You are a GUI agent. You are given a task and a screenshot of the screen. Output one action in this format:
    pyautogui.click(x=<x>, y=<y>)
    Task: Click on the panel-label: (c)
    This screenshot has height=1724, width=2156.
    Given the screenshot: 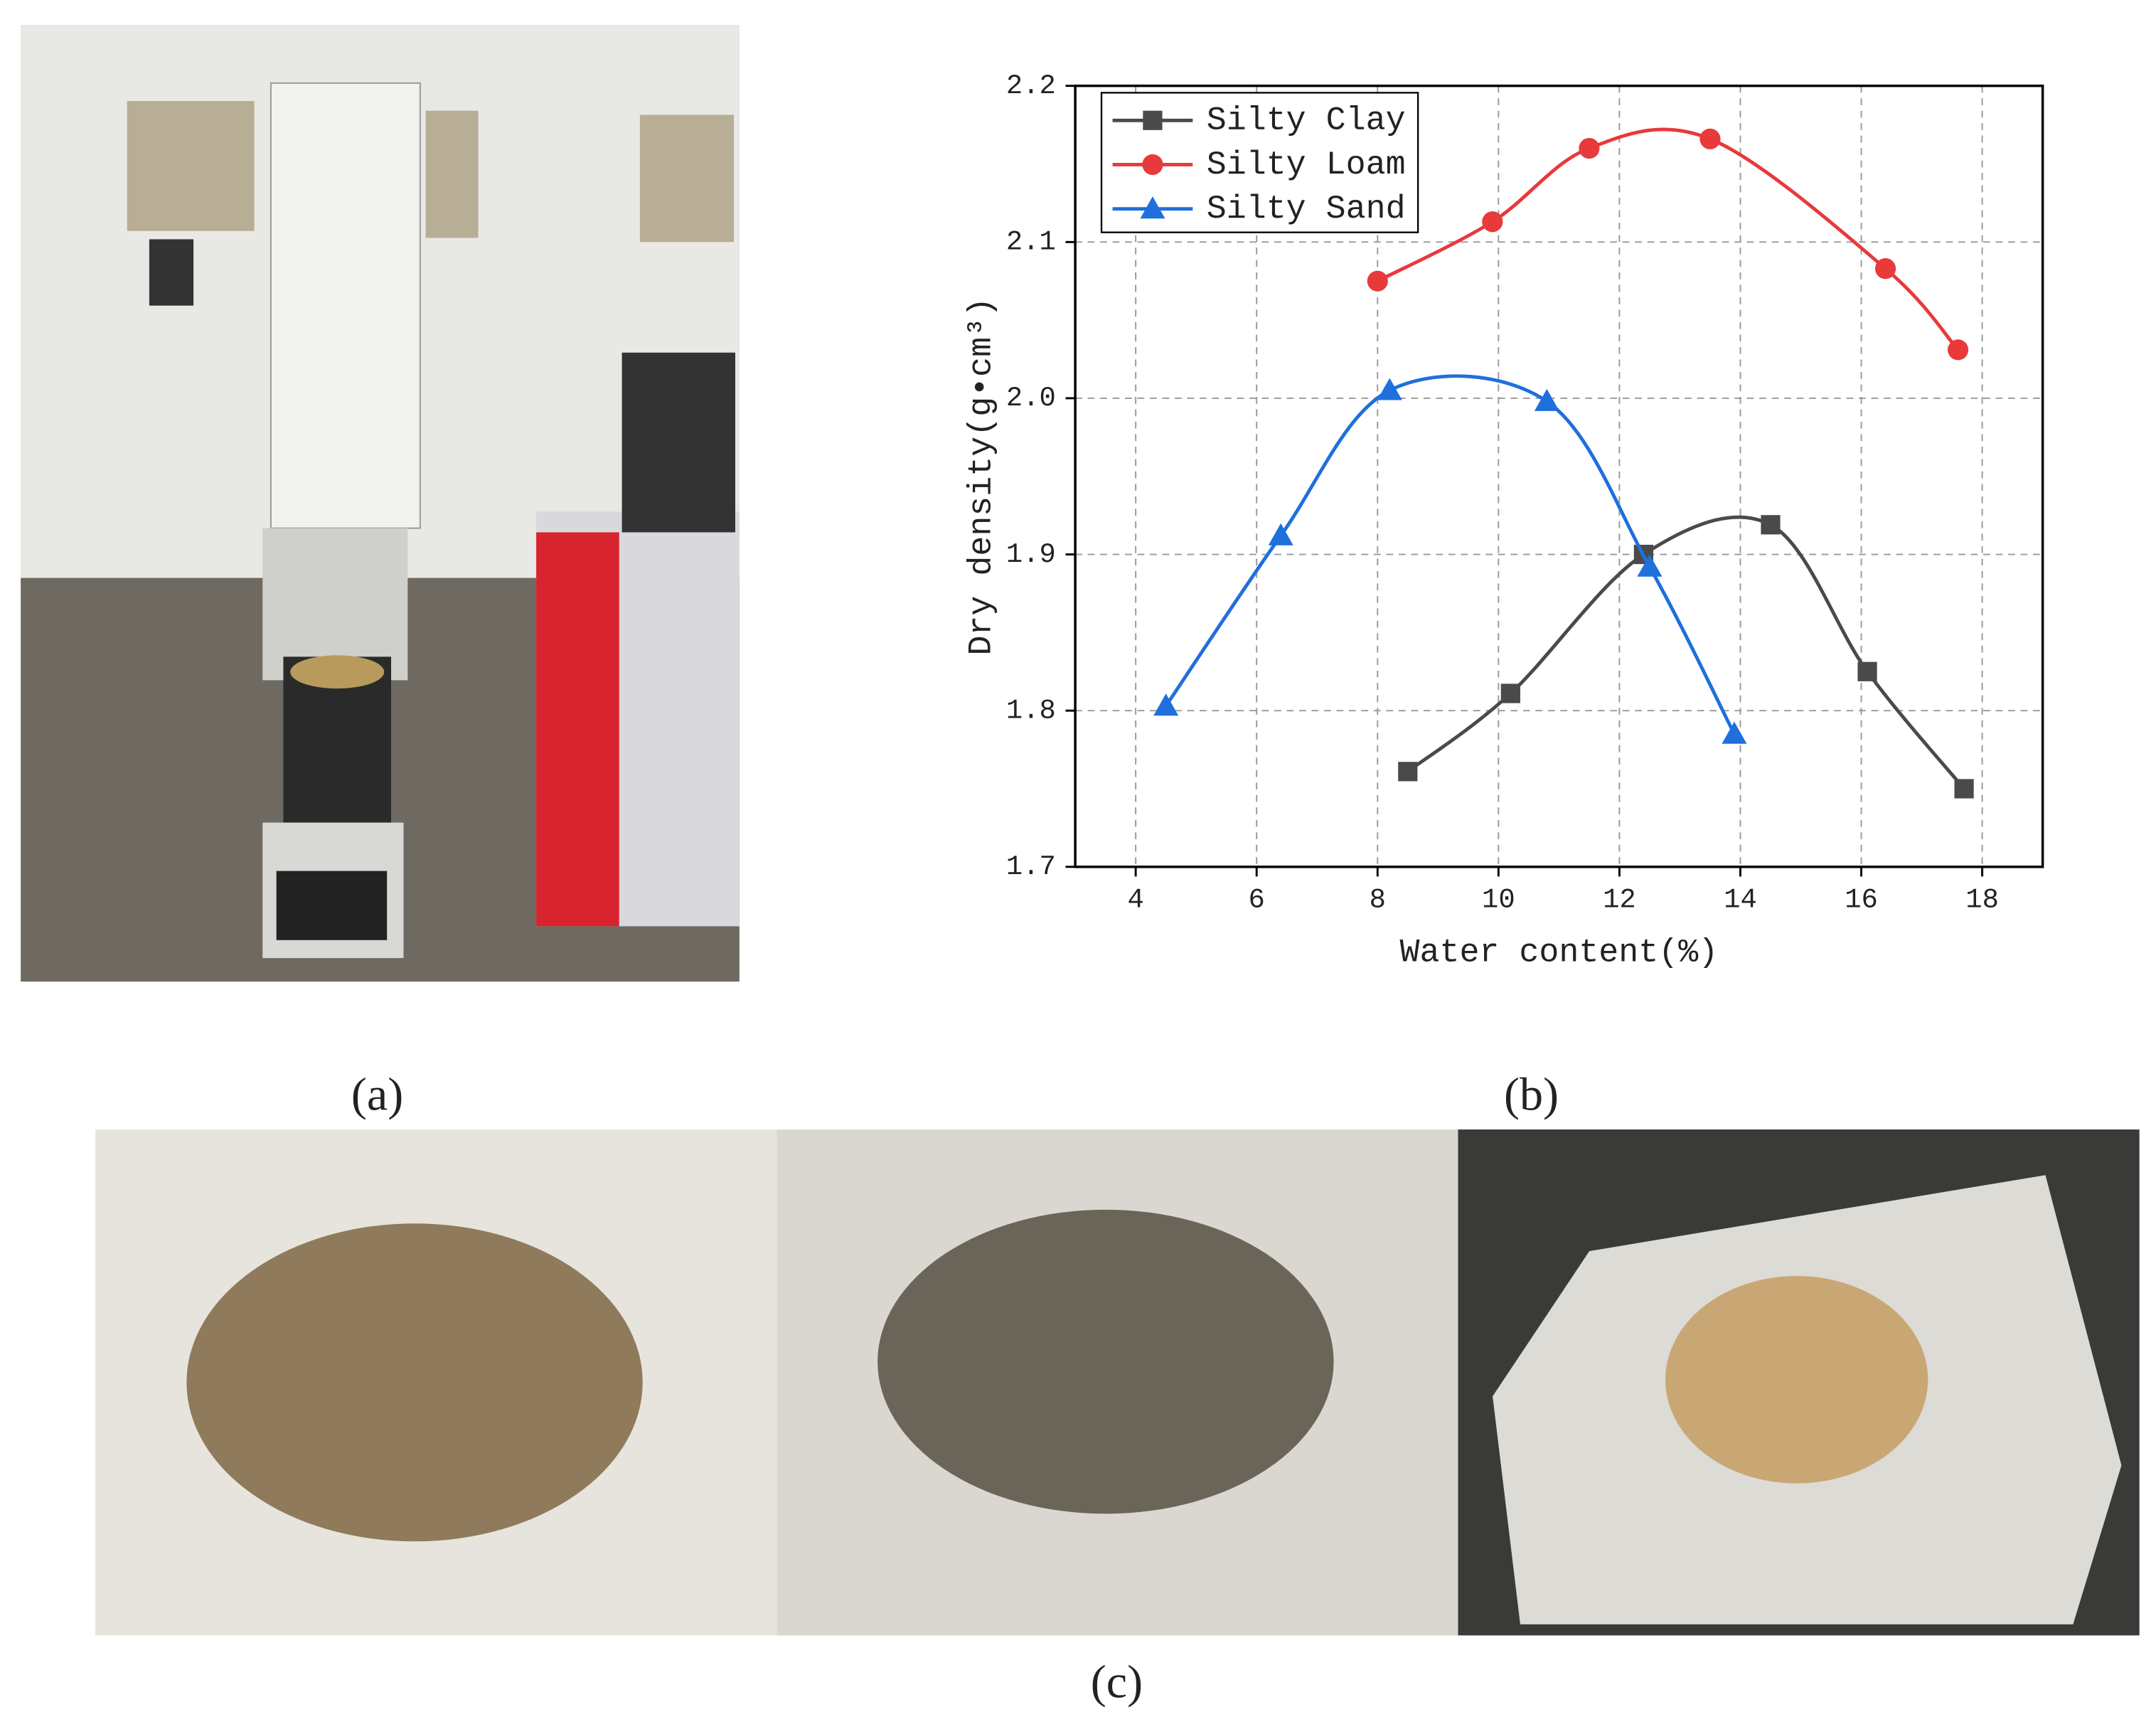 What is the action you would take?
    pyautogui.click(x=1117, y=1682)
    